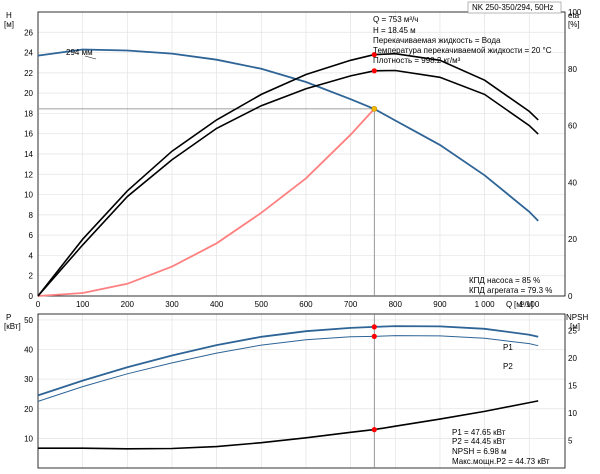 The image size is (600, 474). Describe the element at coordinates (374, 82) in the screenshot. I see `top-points-group` at that location.